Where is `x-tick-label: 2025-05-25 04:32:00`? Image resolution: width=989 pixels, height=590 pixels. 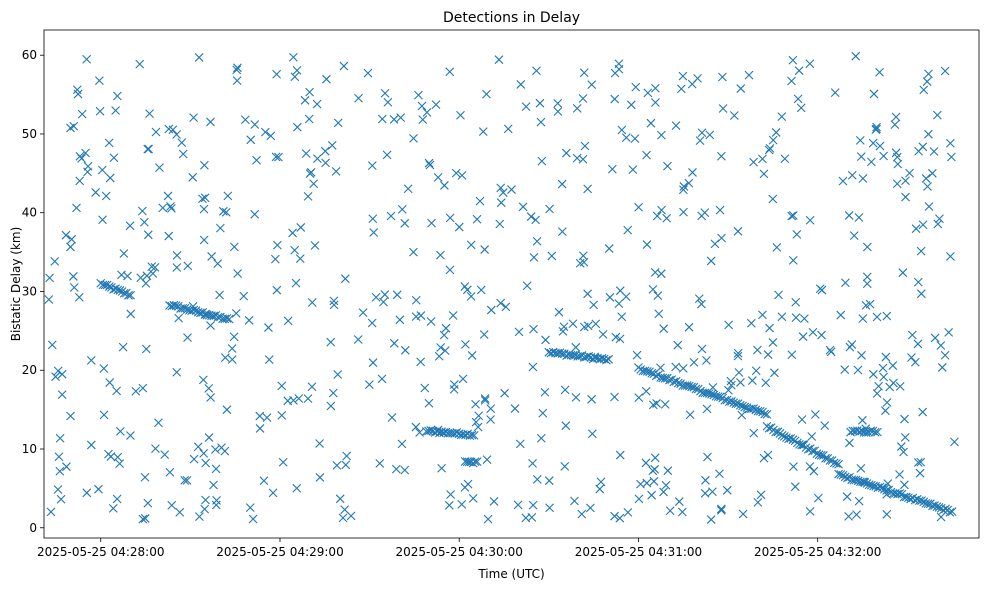
x-tick-label: 2025-05-25 04:32:00 is located at coordinates (817, 552).